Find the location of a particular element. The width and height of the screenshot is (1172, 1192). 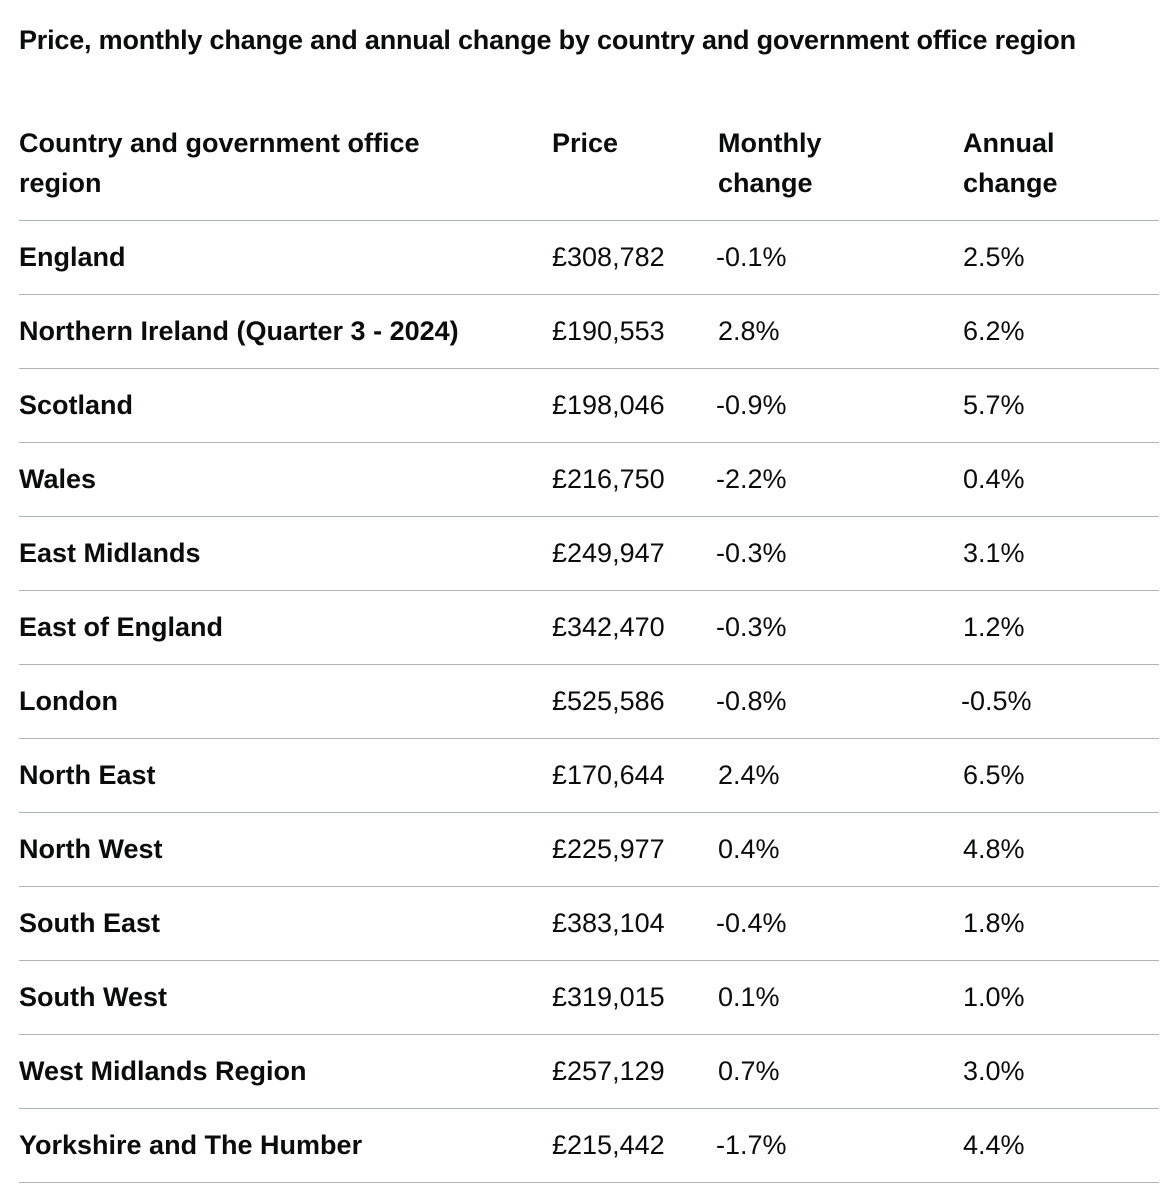

price-cell: £319,015 is located at coordinates (635, 997).